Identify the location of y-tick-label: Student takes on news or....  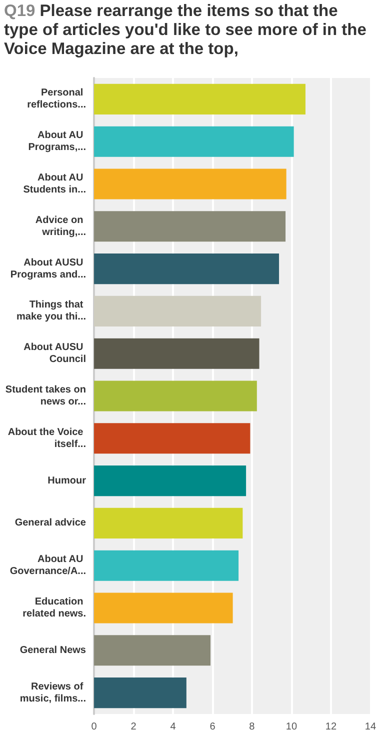
(45, 396).